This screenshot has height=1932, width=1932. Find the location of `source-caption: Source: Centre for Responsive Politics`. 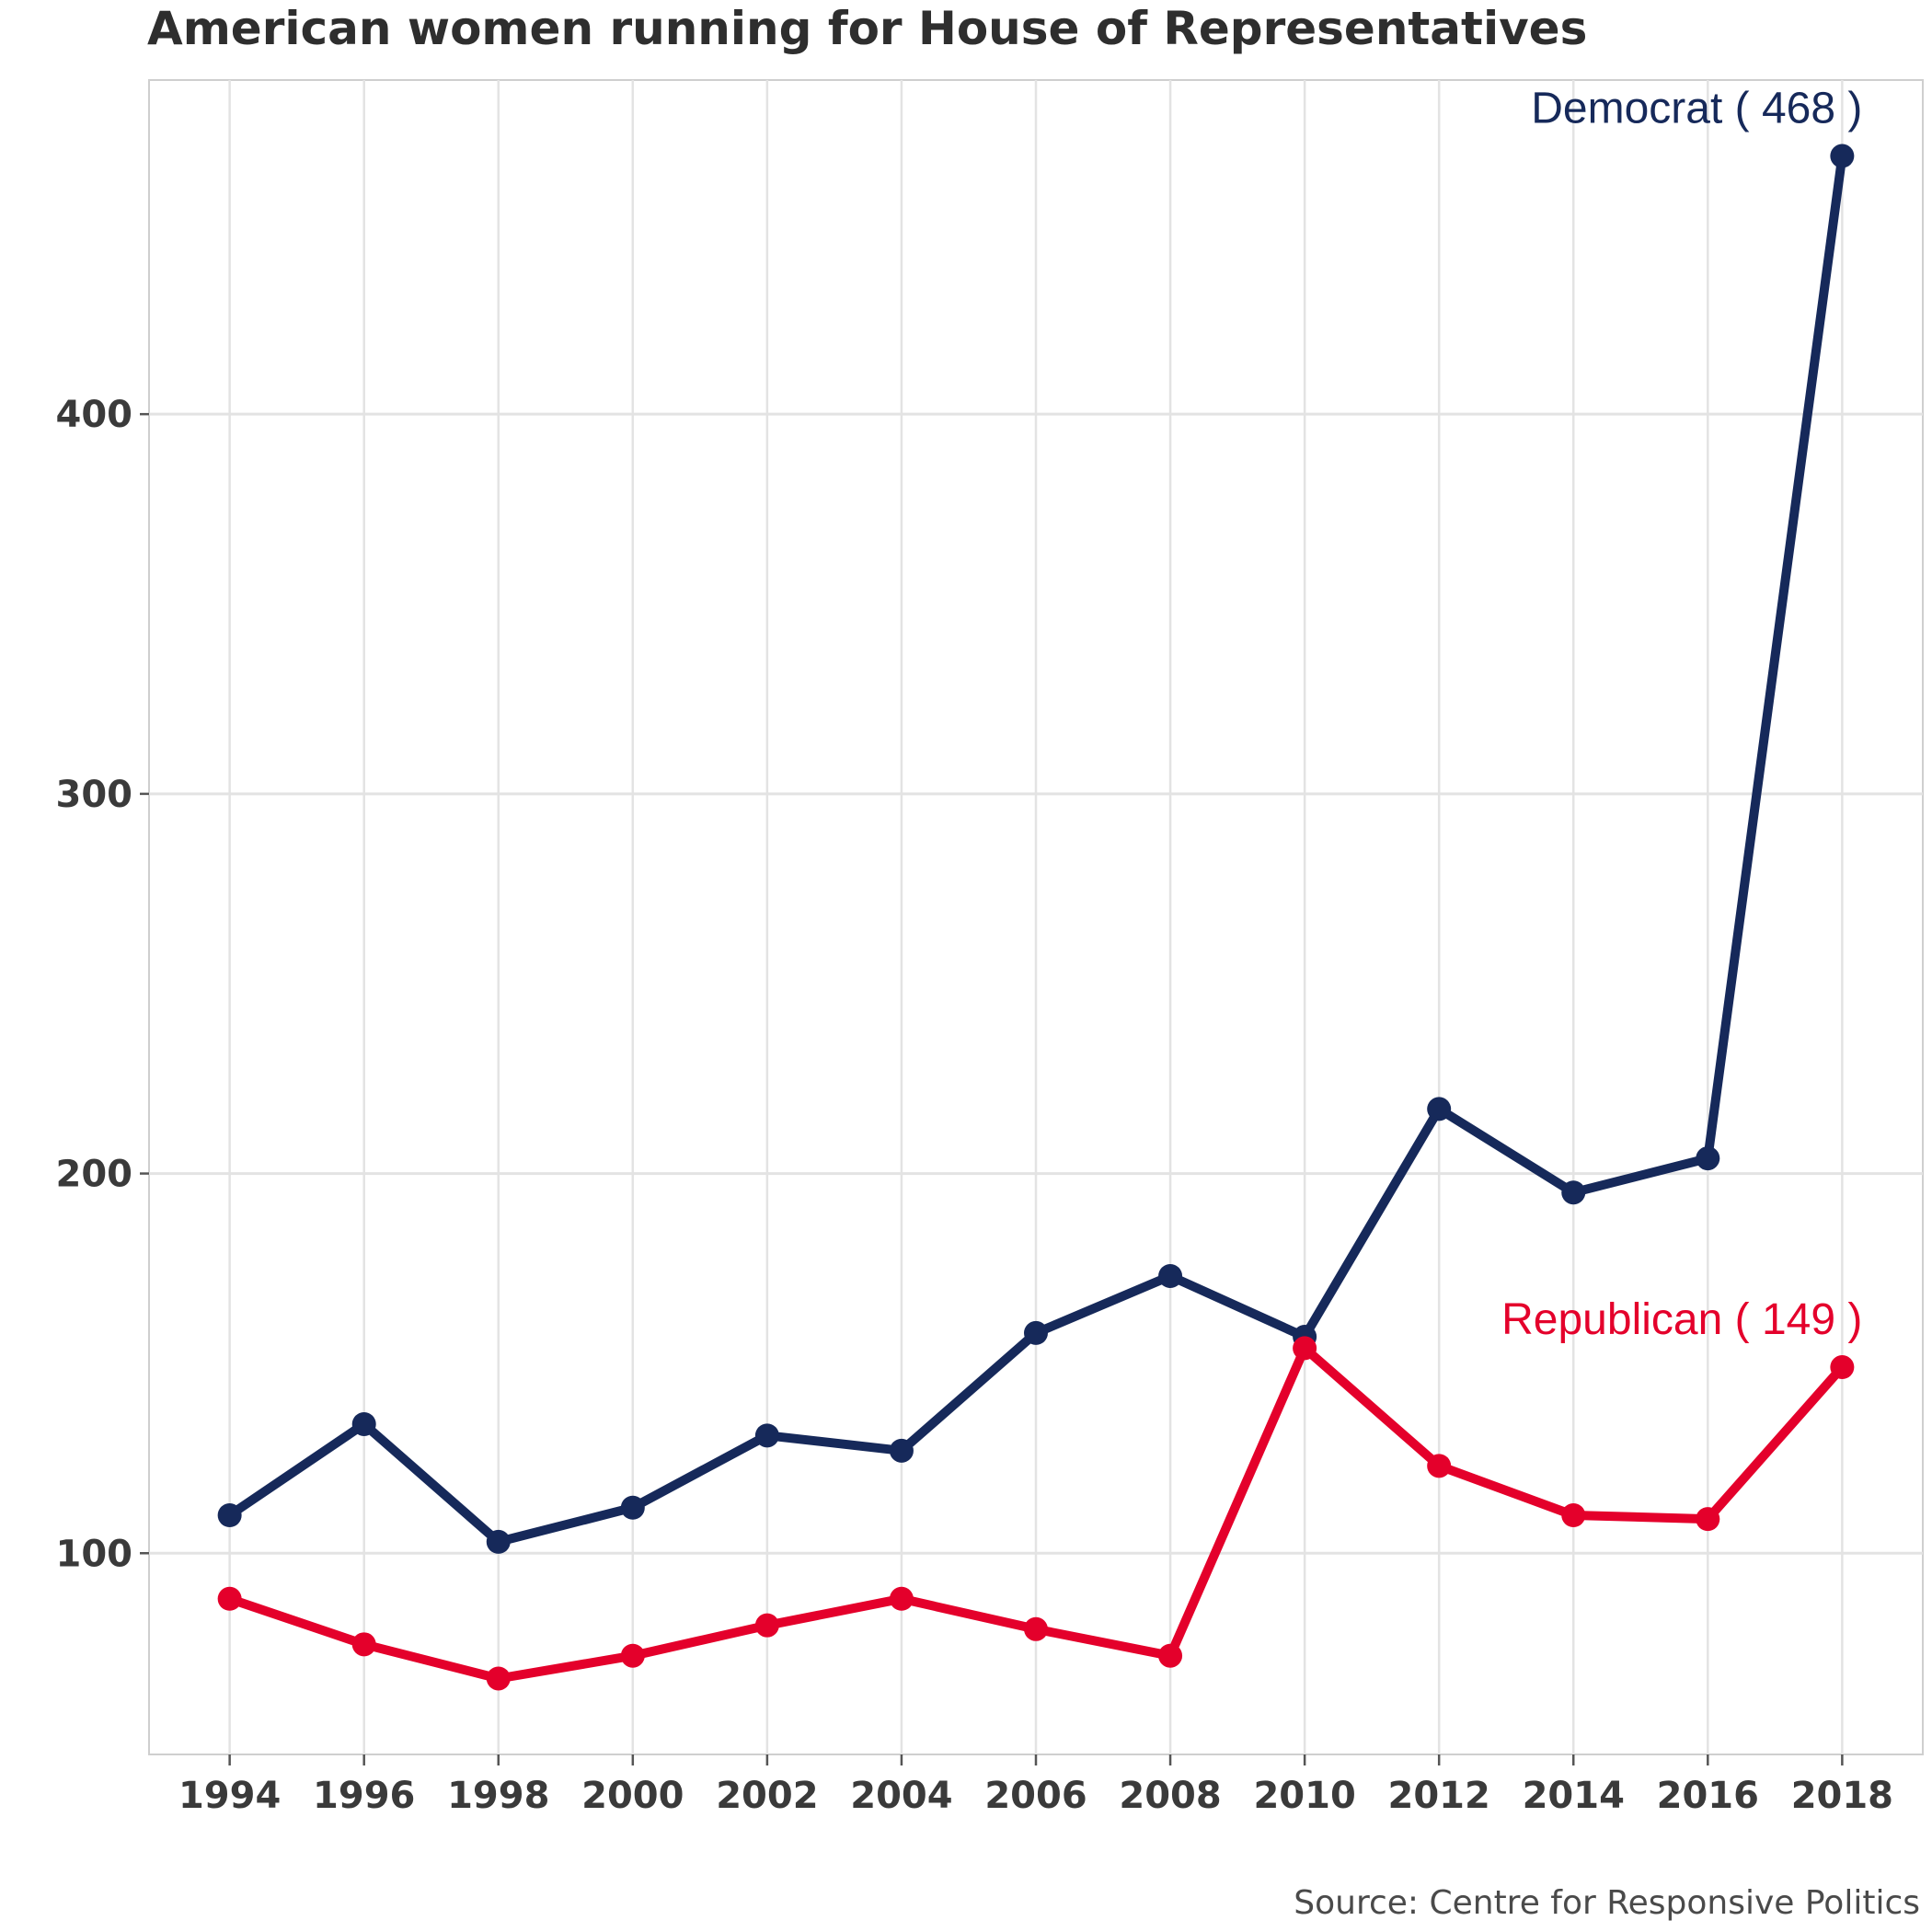

source-caption: Source: Centre for Responsive Politics is located at coordinates (1607, 1903).